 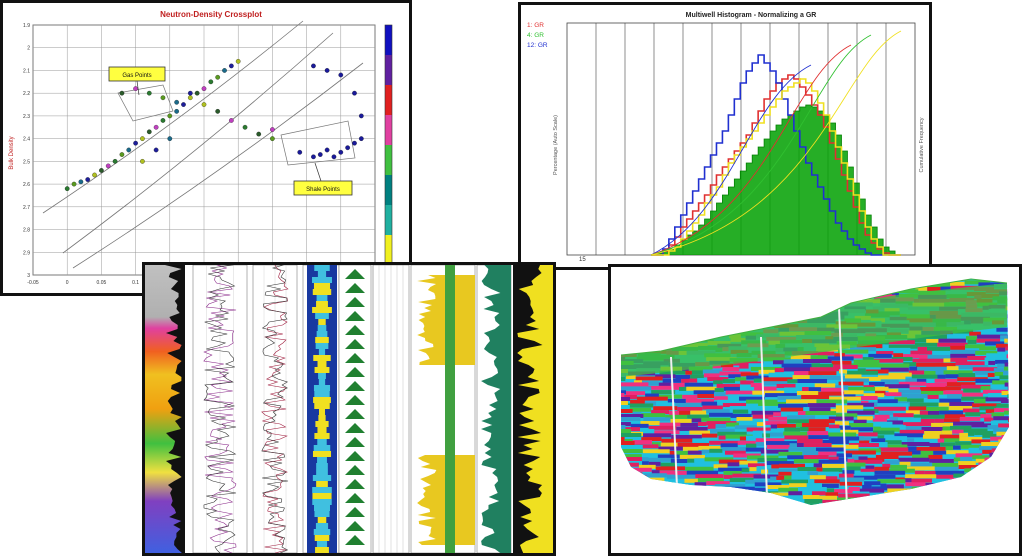 What do you see at coordinates (322, 472) in the screenshot?
I see `image-track-feature` at bounding box center [322, 472].